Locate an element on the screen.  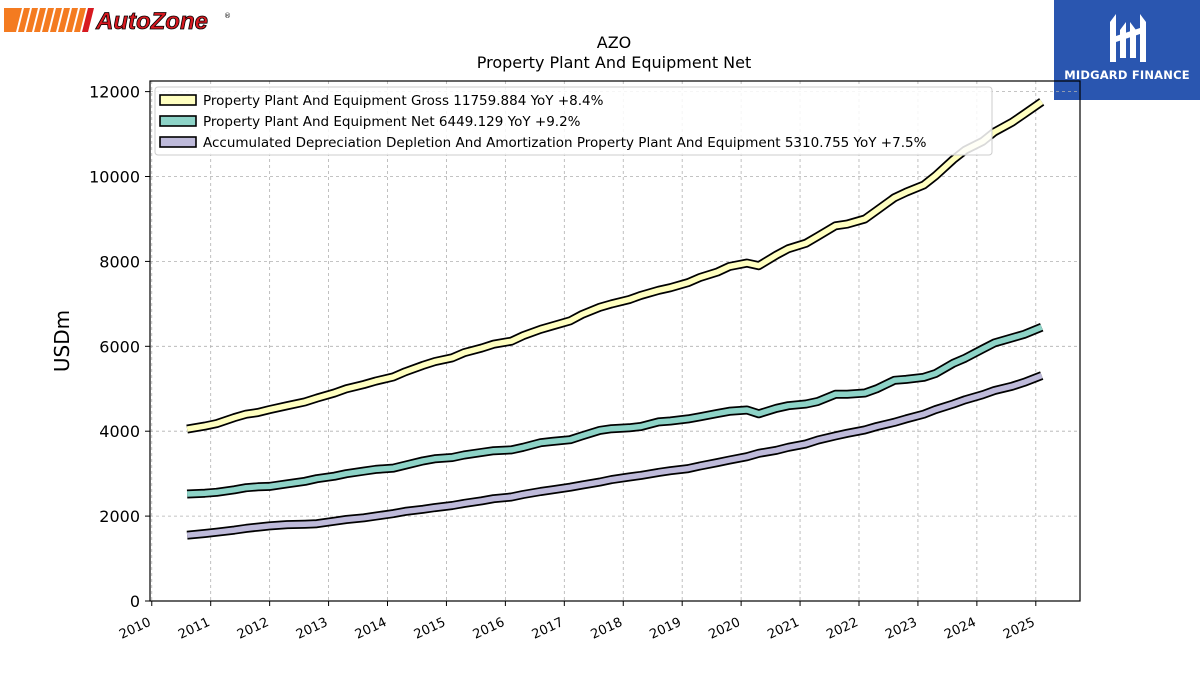
y-tick-label: 8000 is located at coordinates (119, 261).